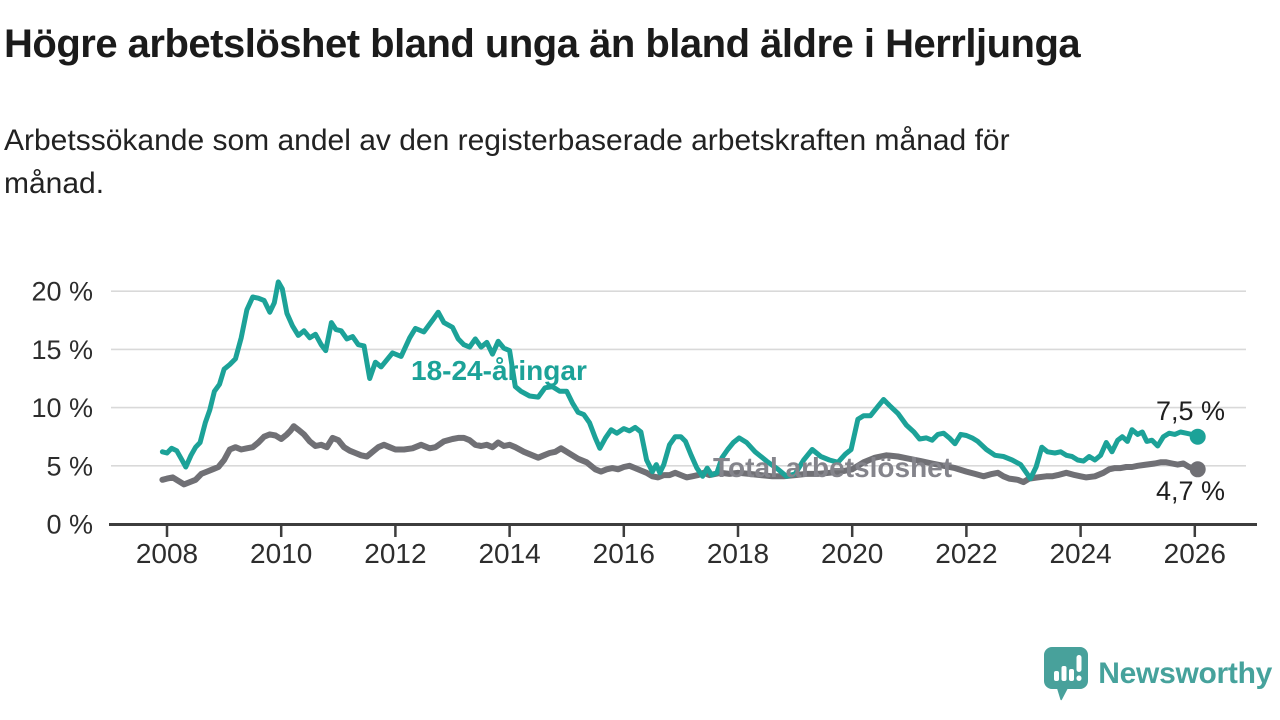 This screenshot has height=720, width=1280. I want to click on bar-tall, so click(1064, 673).